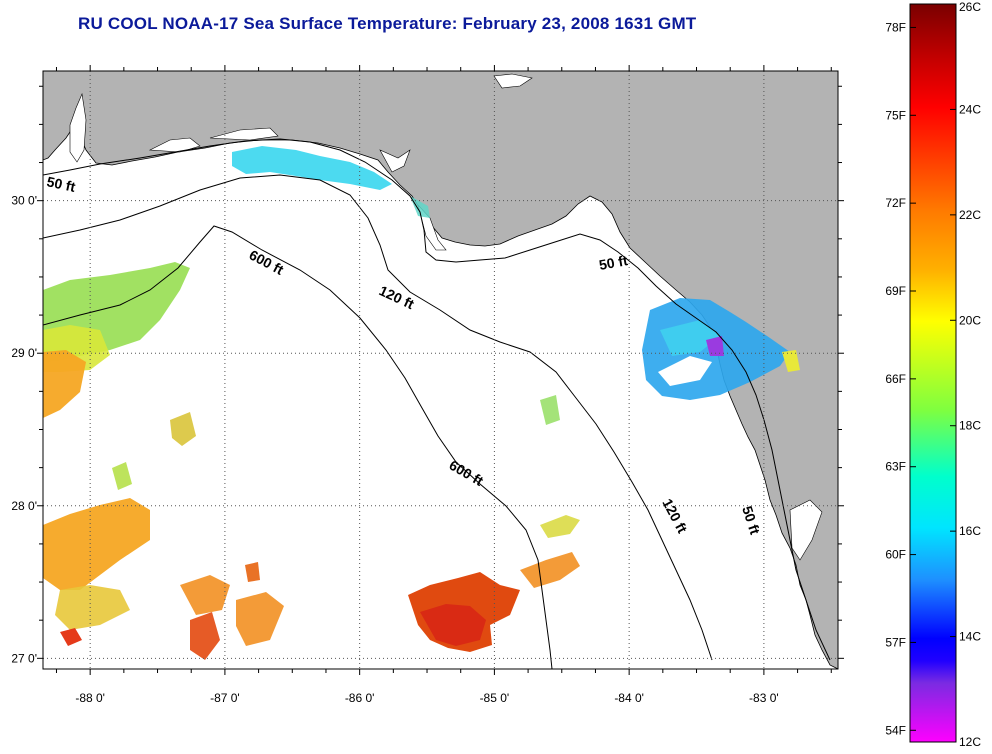  I want to click on colorbar-label-f: 60F, so click(895, 555).